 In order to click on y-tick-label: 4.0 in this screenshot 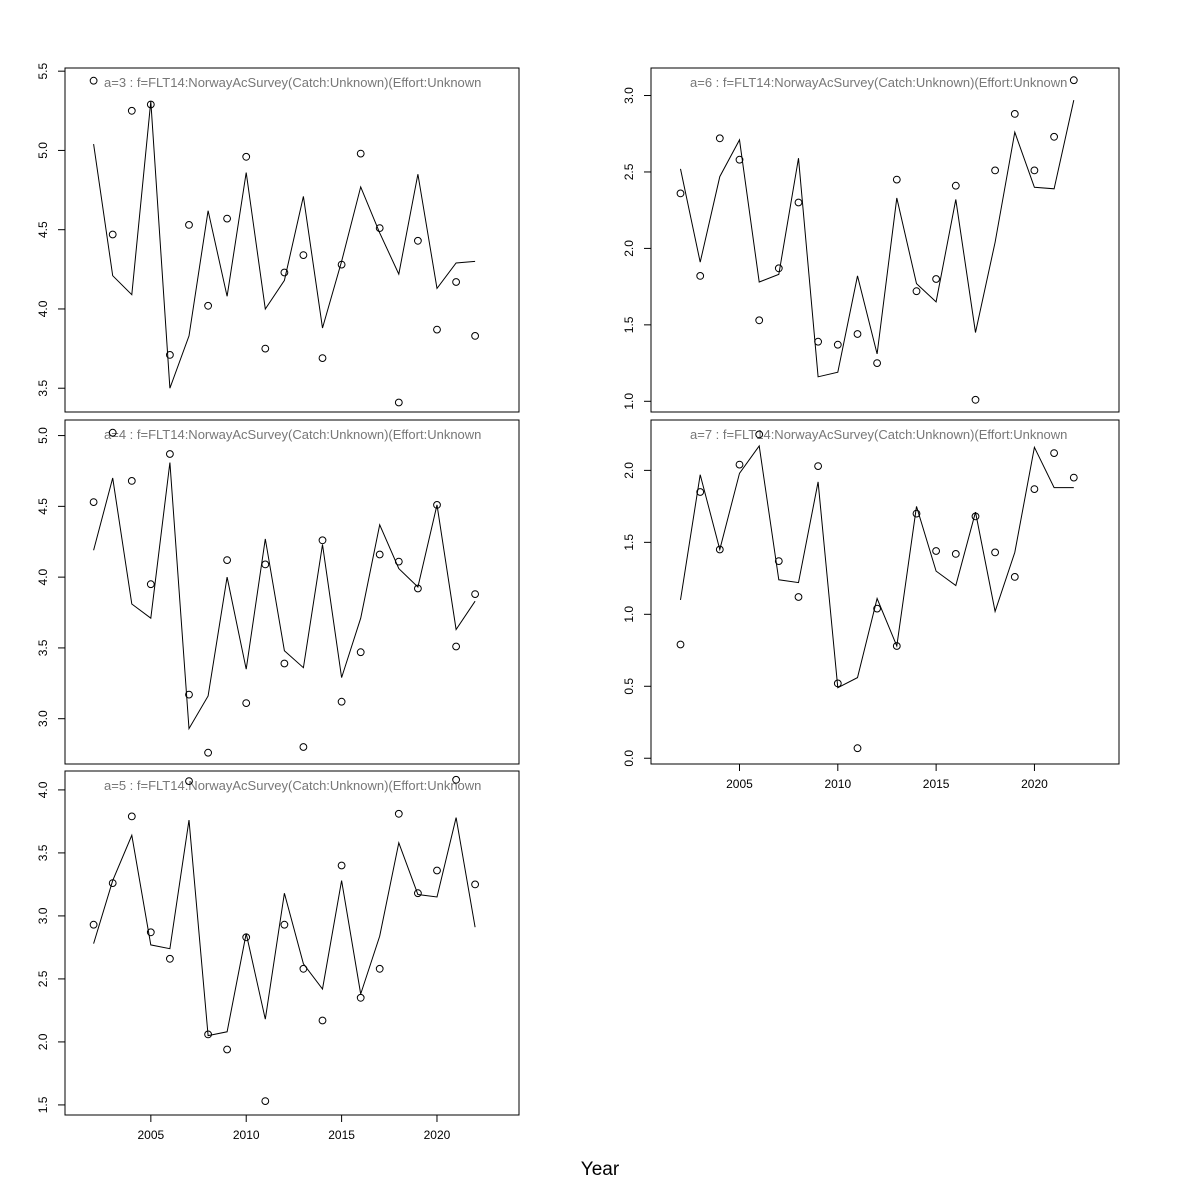, I will do `click(43, 576)`.